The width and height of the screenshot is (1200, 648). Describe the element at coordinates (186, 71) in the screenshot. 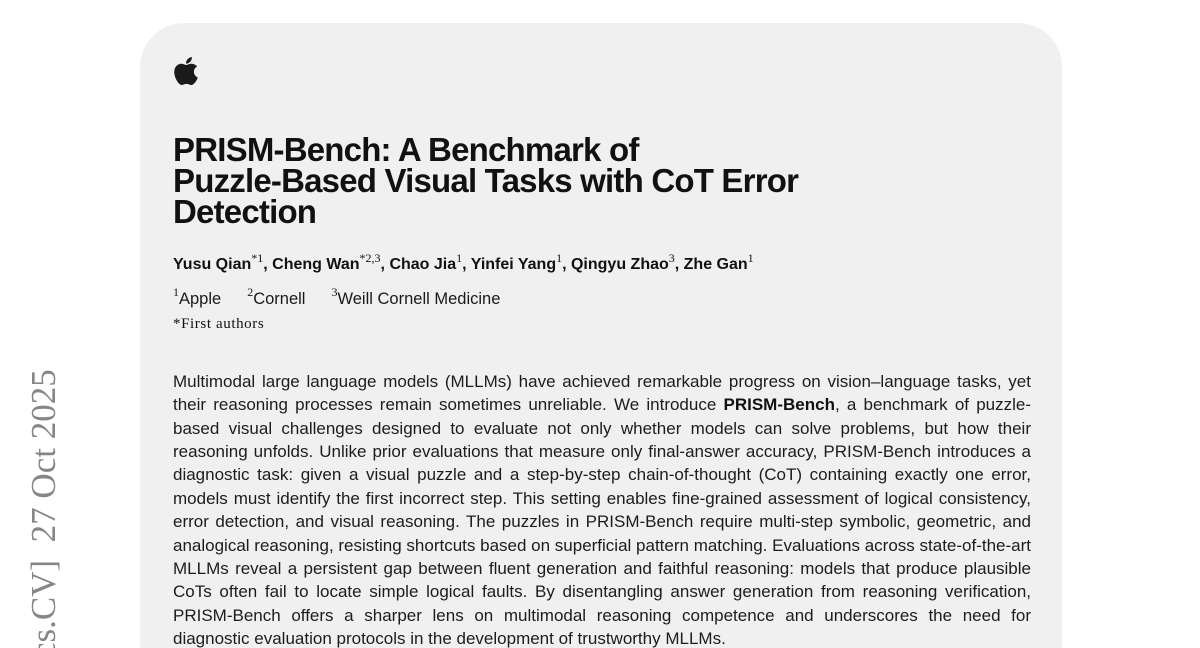

I see `apple-logo-icon` at that location.